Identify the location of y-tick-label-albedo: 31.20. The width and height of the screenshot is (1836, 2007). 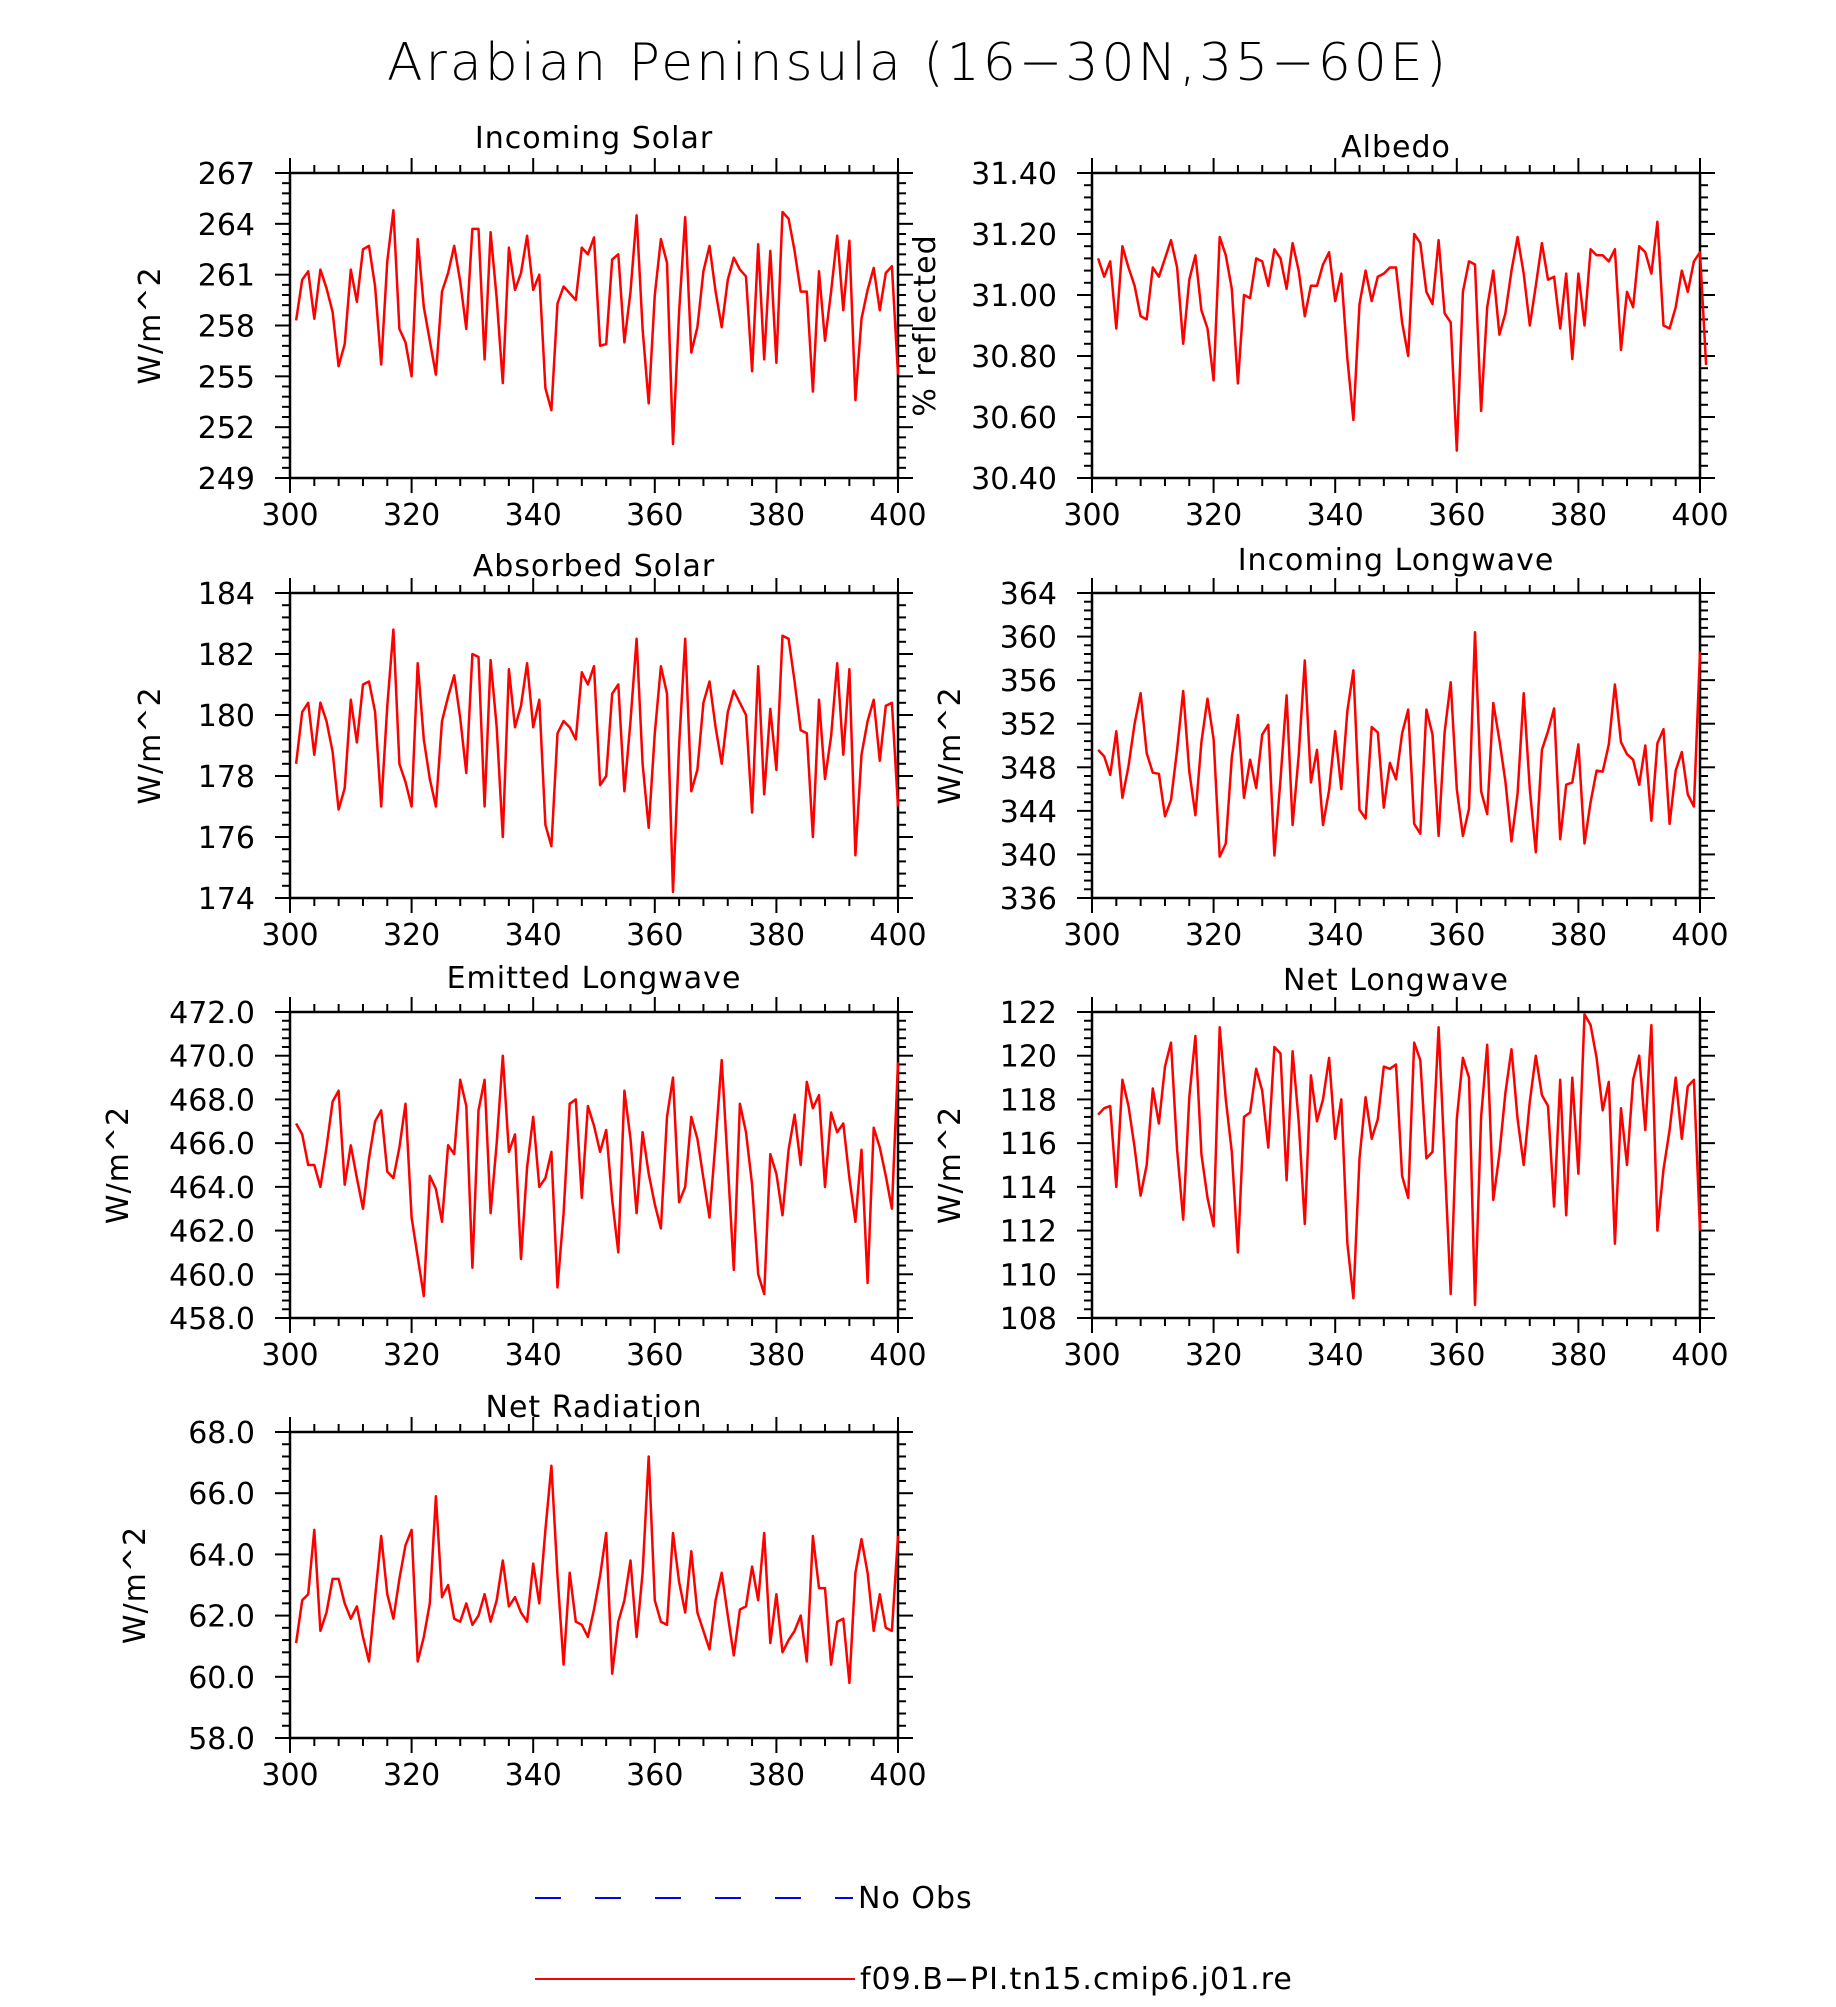
(1014, 235).